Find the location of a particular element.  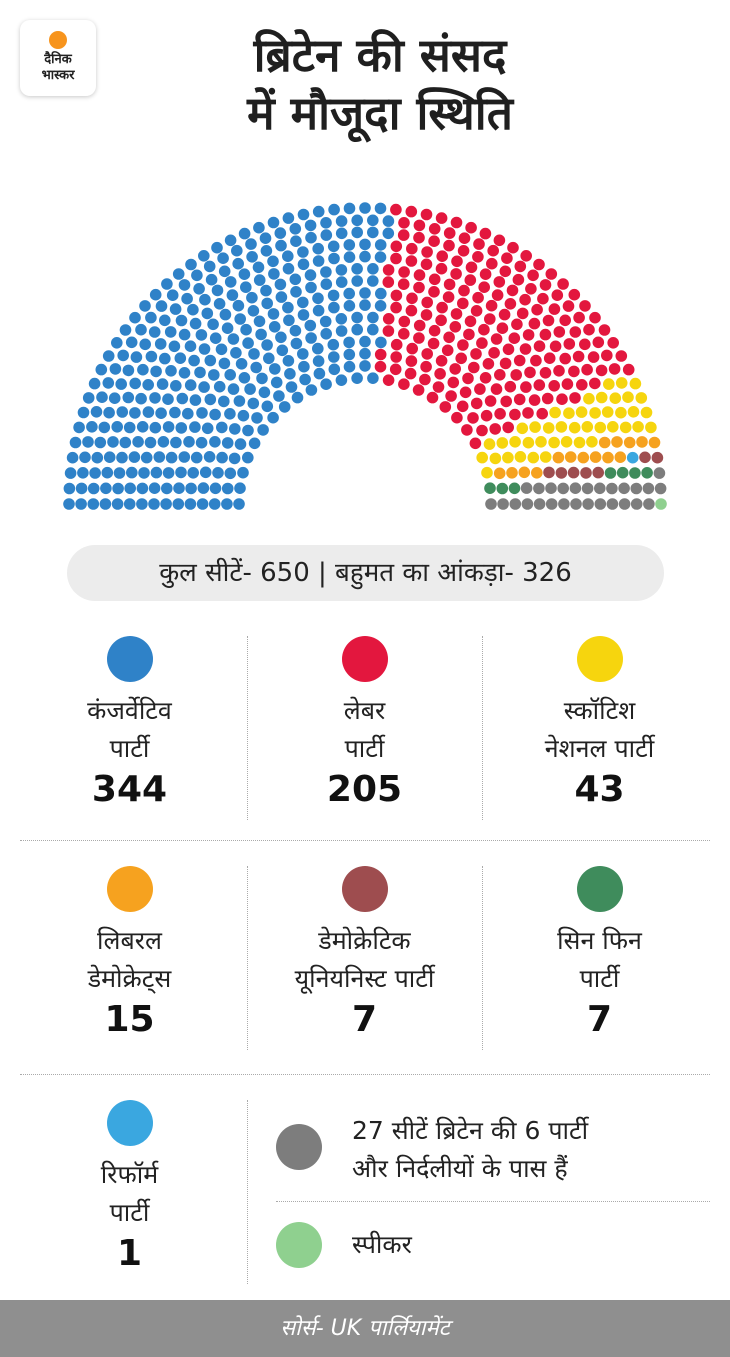

divider is located at coordinates (365, 840).